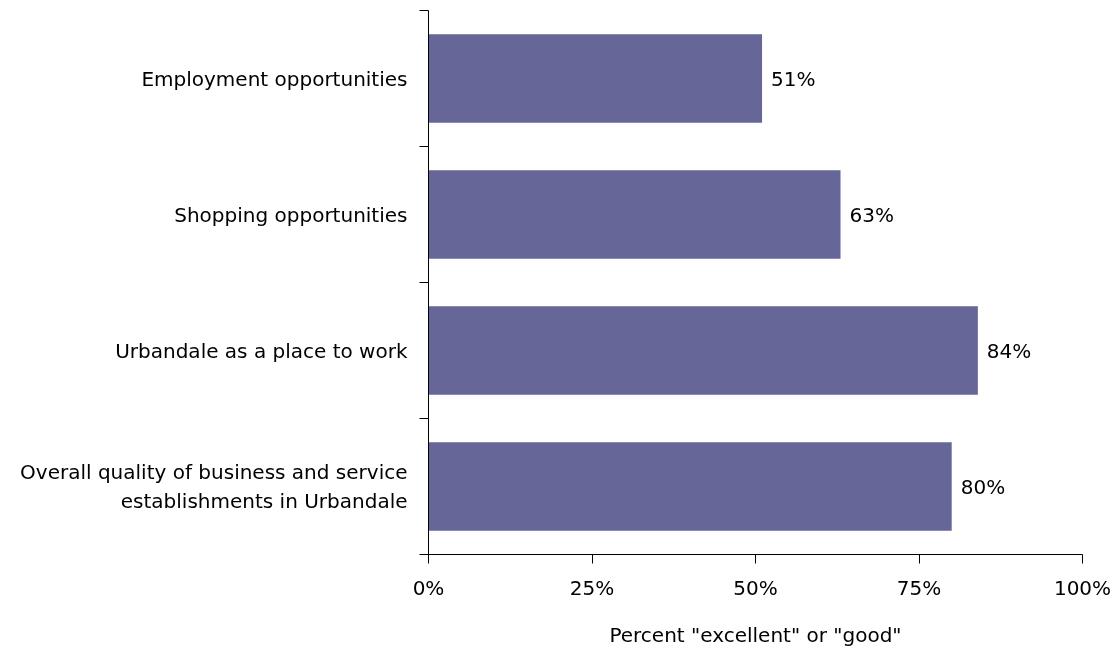 The width and height of the screenshot is (1112, 654). I want to click on x-tick-label: 50%, so click(755, 587).